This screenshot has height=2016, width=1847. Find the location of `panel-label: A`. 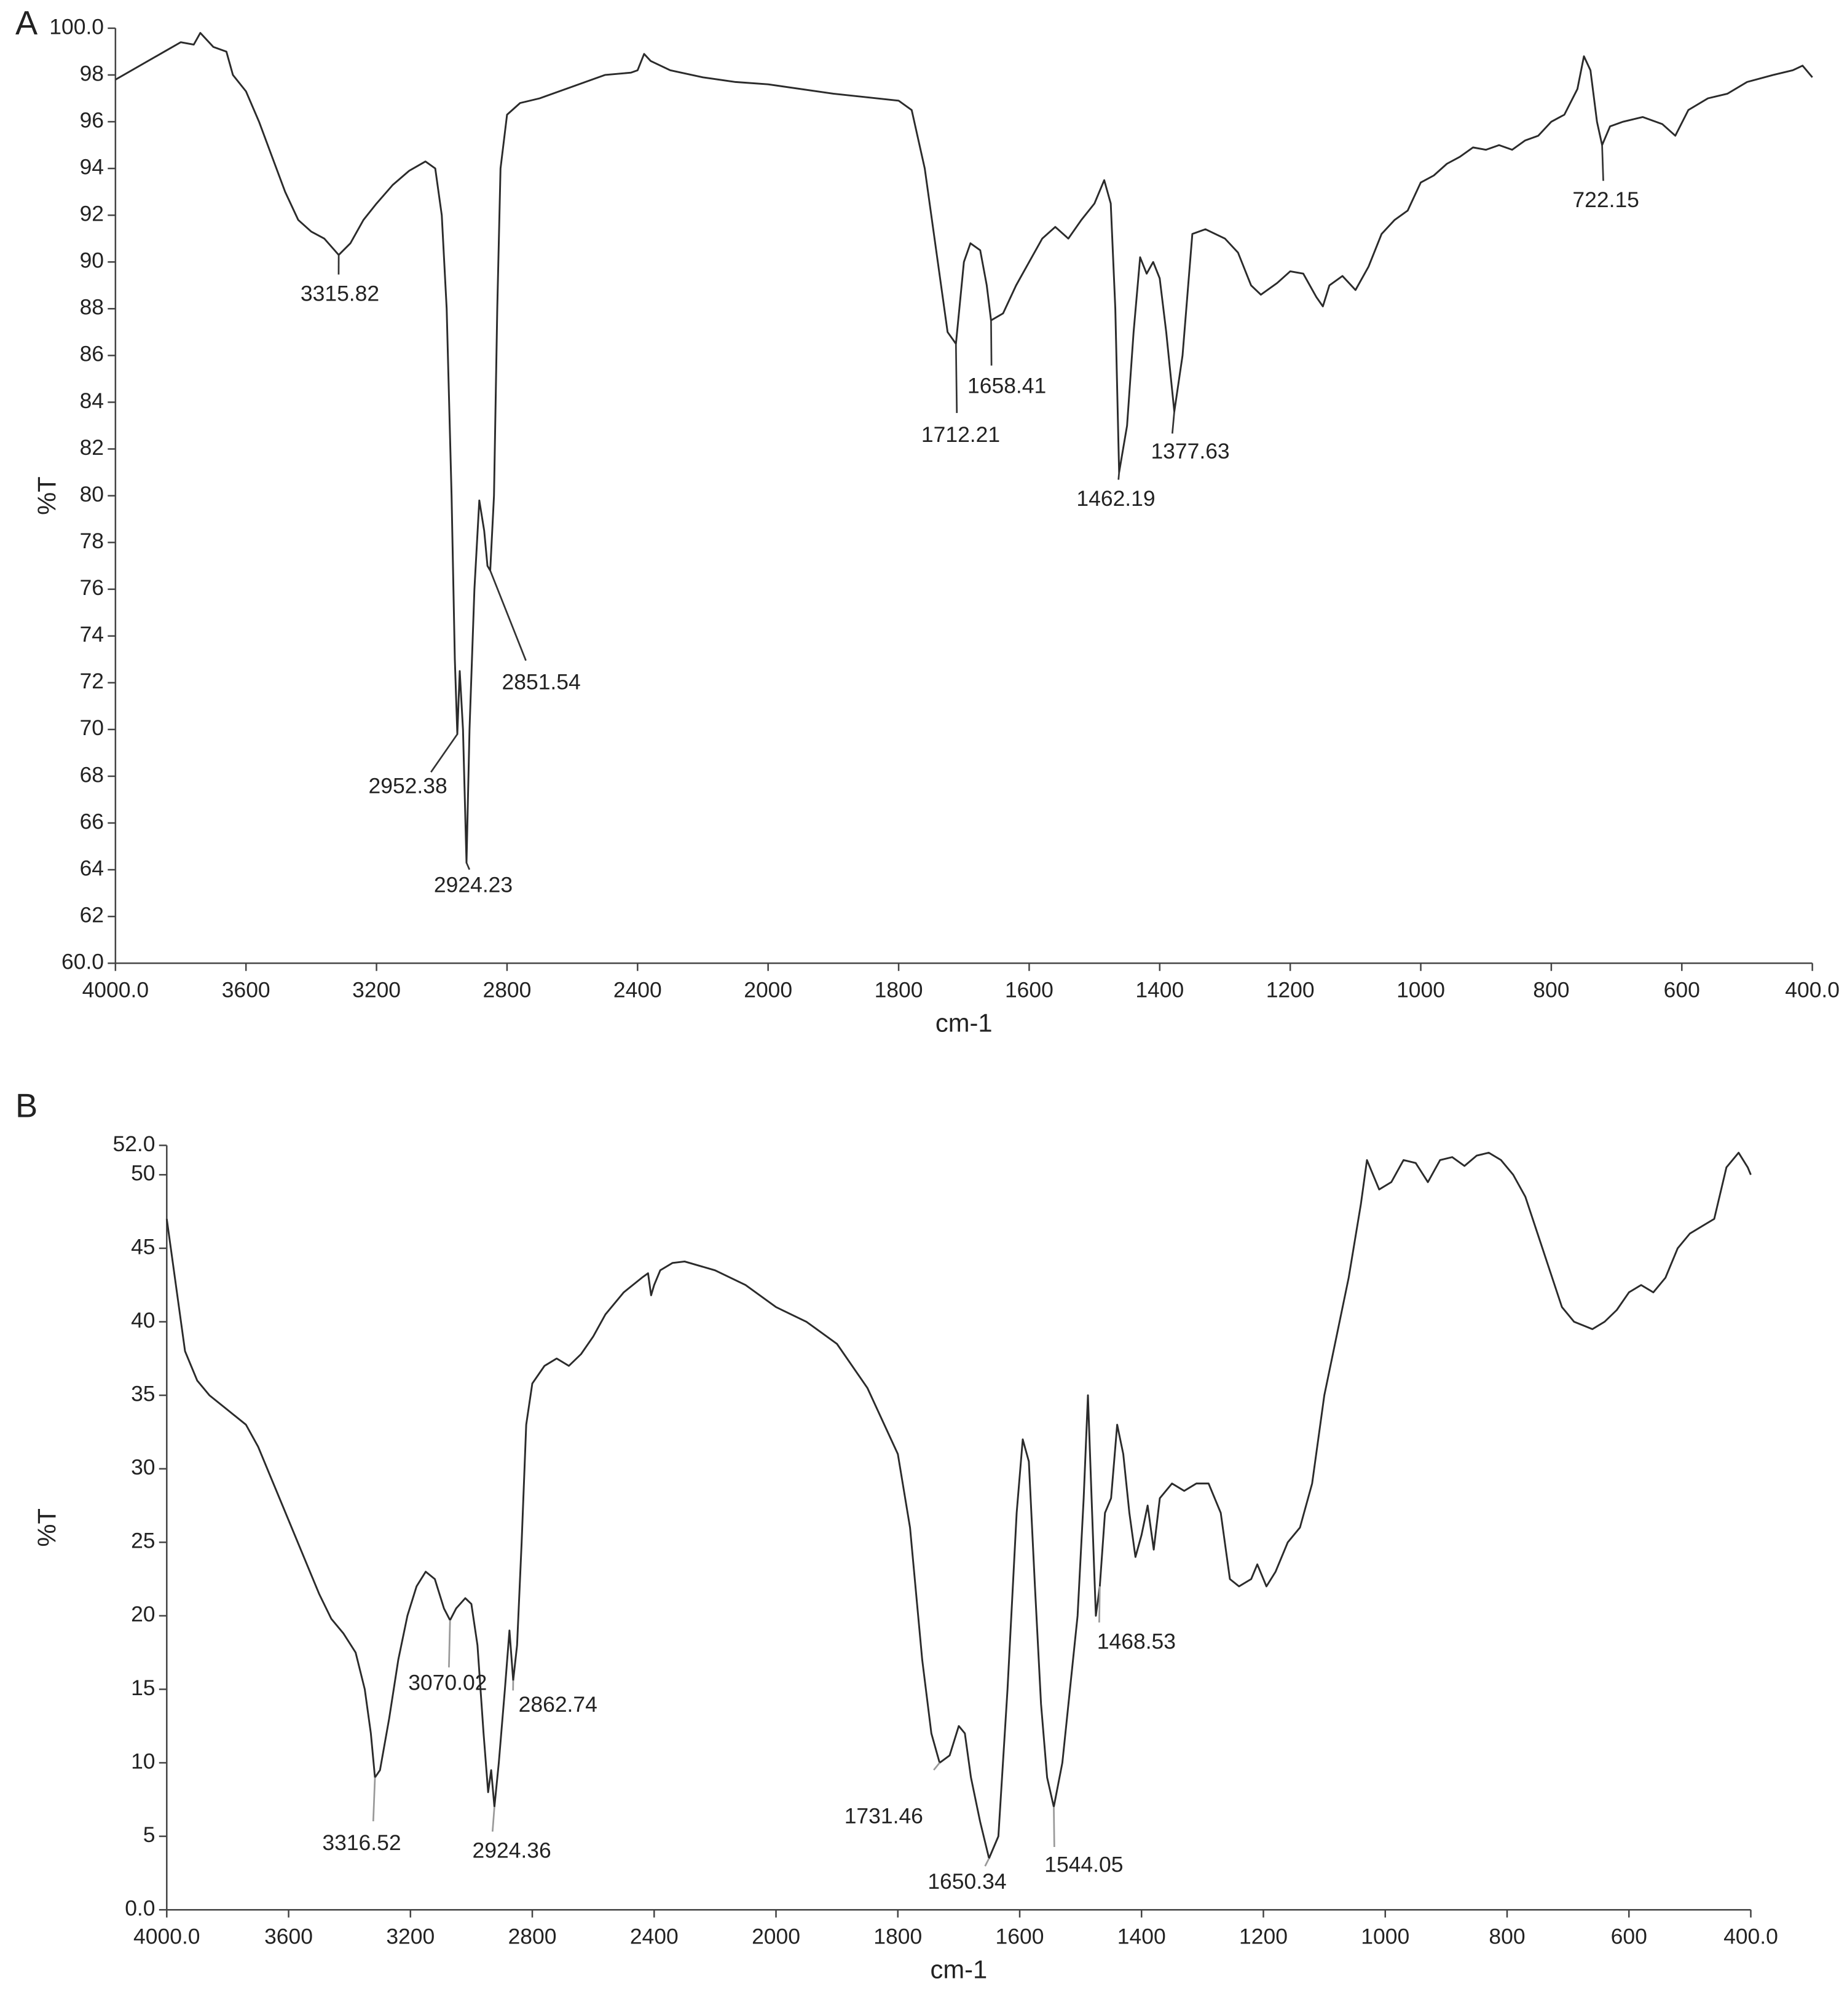

panel-label: A is located at coordinates (27, 23).